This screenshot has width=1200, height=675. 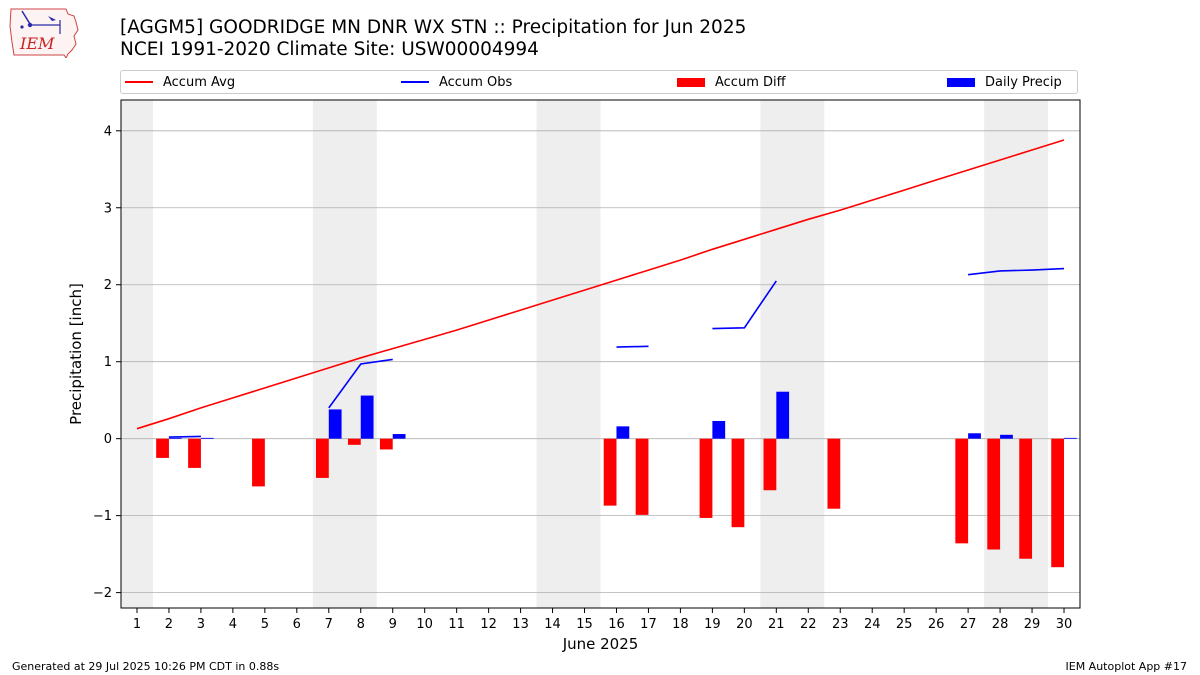 I want to click on x-tick-label: 5, so click(x=265, y=624).